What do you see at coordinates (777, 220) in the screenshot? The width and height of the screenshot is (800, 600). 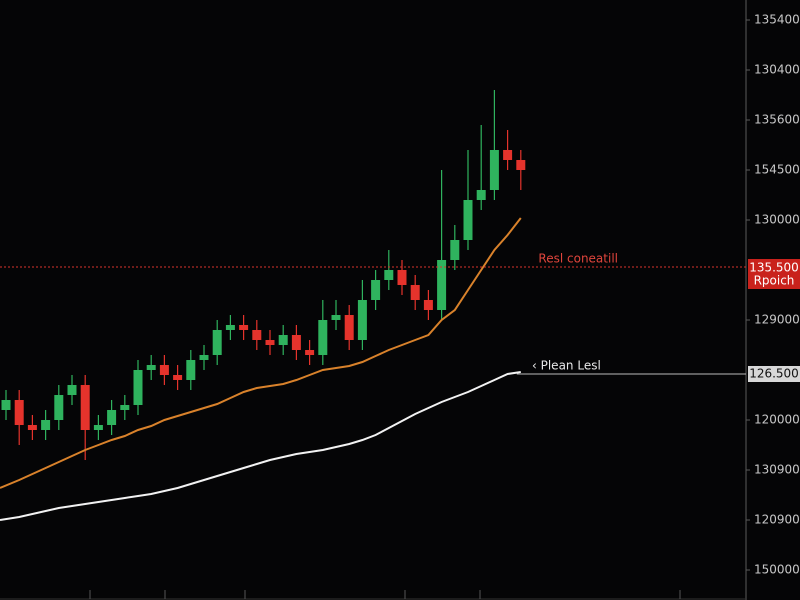 I see `y-tick-label: 130000` at bounding box center [777, 220].